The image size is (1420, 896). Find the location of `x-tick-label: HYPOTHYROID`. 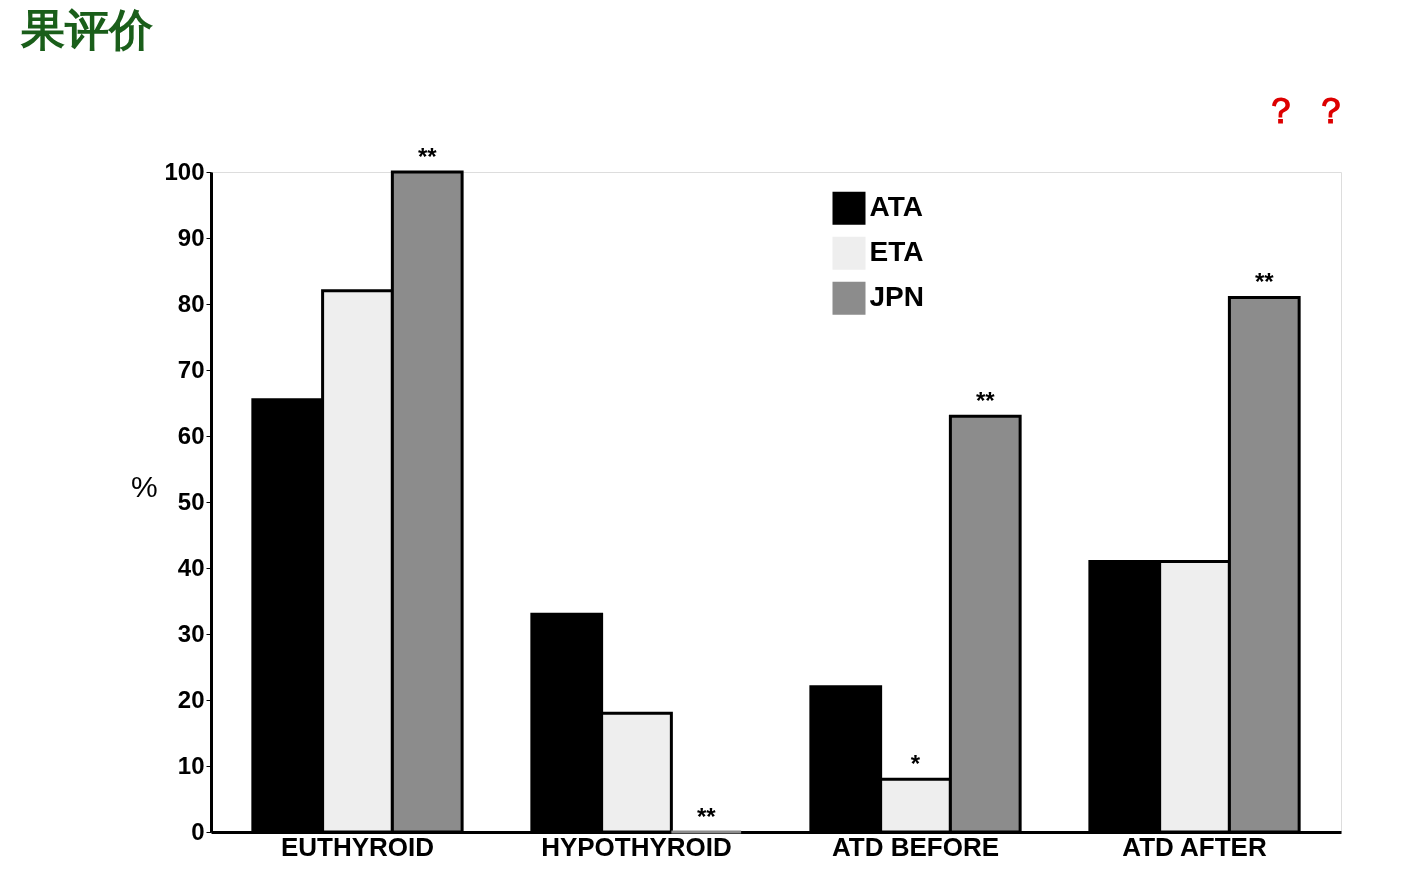

x-tick-label: HYPOTHYROID is located at coordinates (636, 846).